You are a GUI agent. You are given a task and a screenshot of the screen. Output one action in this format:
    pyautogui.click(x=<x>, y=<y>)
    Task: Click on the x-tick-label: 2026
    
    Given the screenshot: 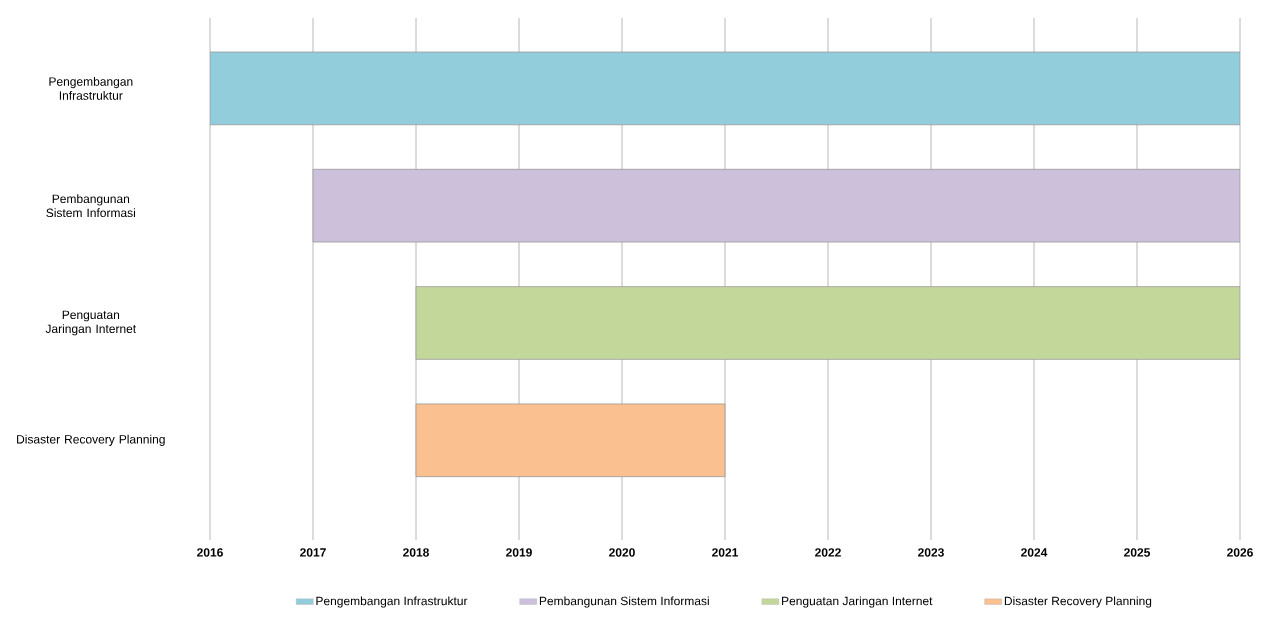 What is the action you would take?
    pyautogui.click(x=1240, y=552)
    